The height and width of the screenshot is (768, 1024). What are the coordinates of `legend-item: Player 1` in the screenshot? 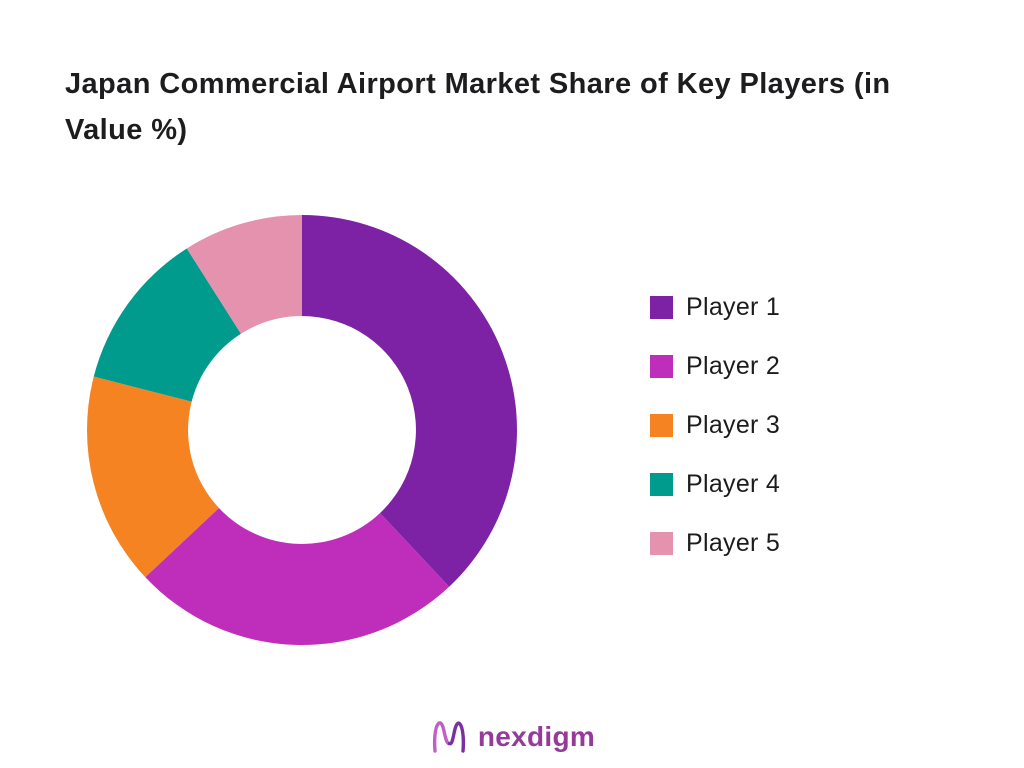 It's located at (715, 307).